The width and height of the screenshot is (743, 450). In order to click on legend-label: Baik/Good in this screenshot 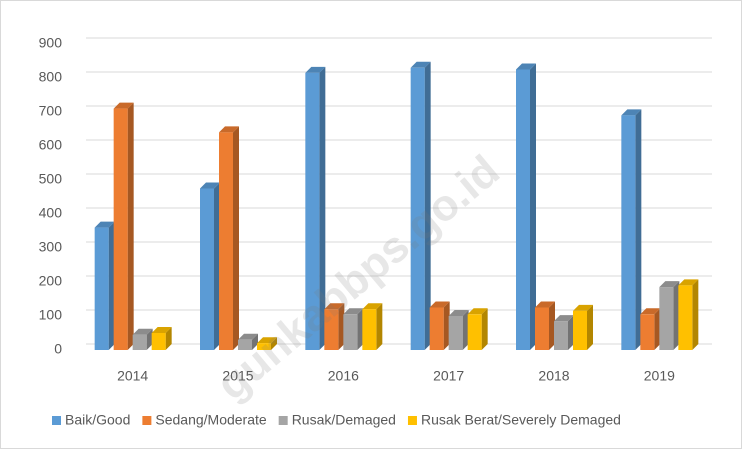, I will do `click(97, 420)`.